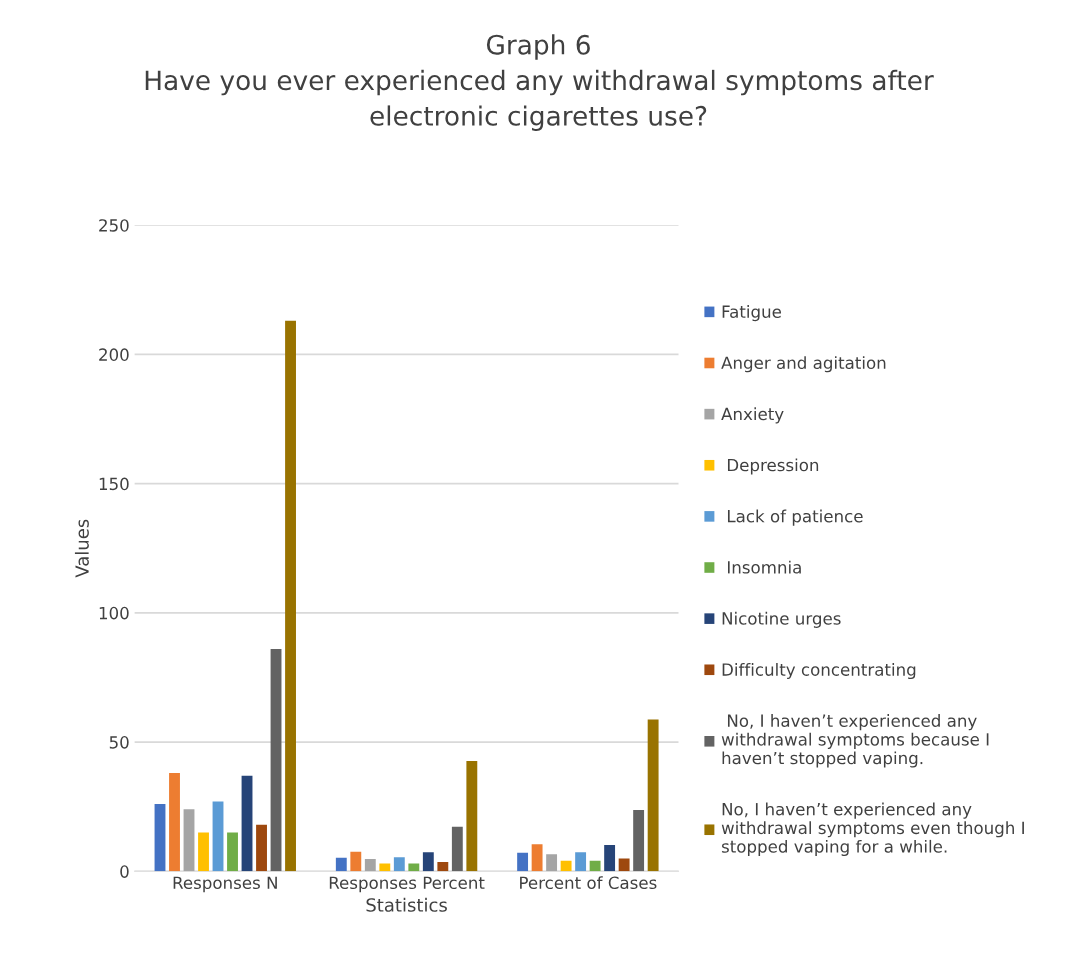  What do you see at coordinates (764, 567) in the screenshot?
I see `legend-label: Insomnia` at bounding box center [764, 567].